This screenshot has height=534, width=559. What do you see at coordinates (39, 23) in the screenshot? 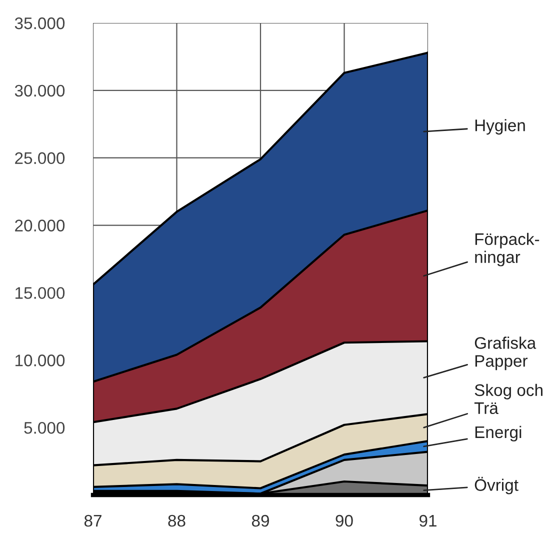
I see `y-tick-label: 35.000` at bounding box center [39, 23].